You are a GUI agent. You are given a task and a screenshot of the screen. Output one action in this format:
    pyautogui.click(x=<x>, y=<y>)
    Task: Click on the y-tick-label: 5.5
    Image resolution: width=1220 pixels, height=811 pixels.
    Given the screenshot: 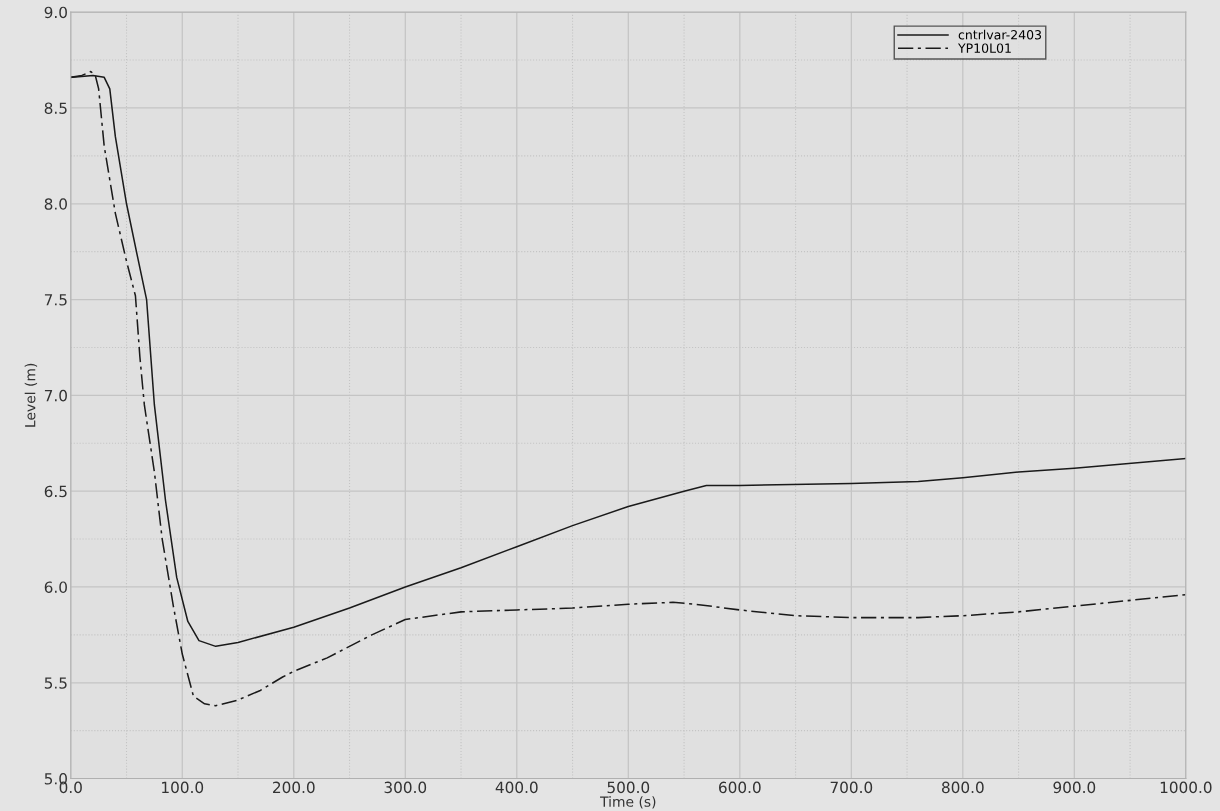 What is the action you would take?
    pyautogui.click(x=55, y=683)
    